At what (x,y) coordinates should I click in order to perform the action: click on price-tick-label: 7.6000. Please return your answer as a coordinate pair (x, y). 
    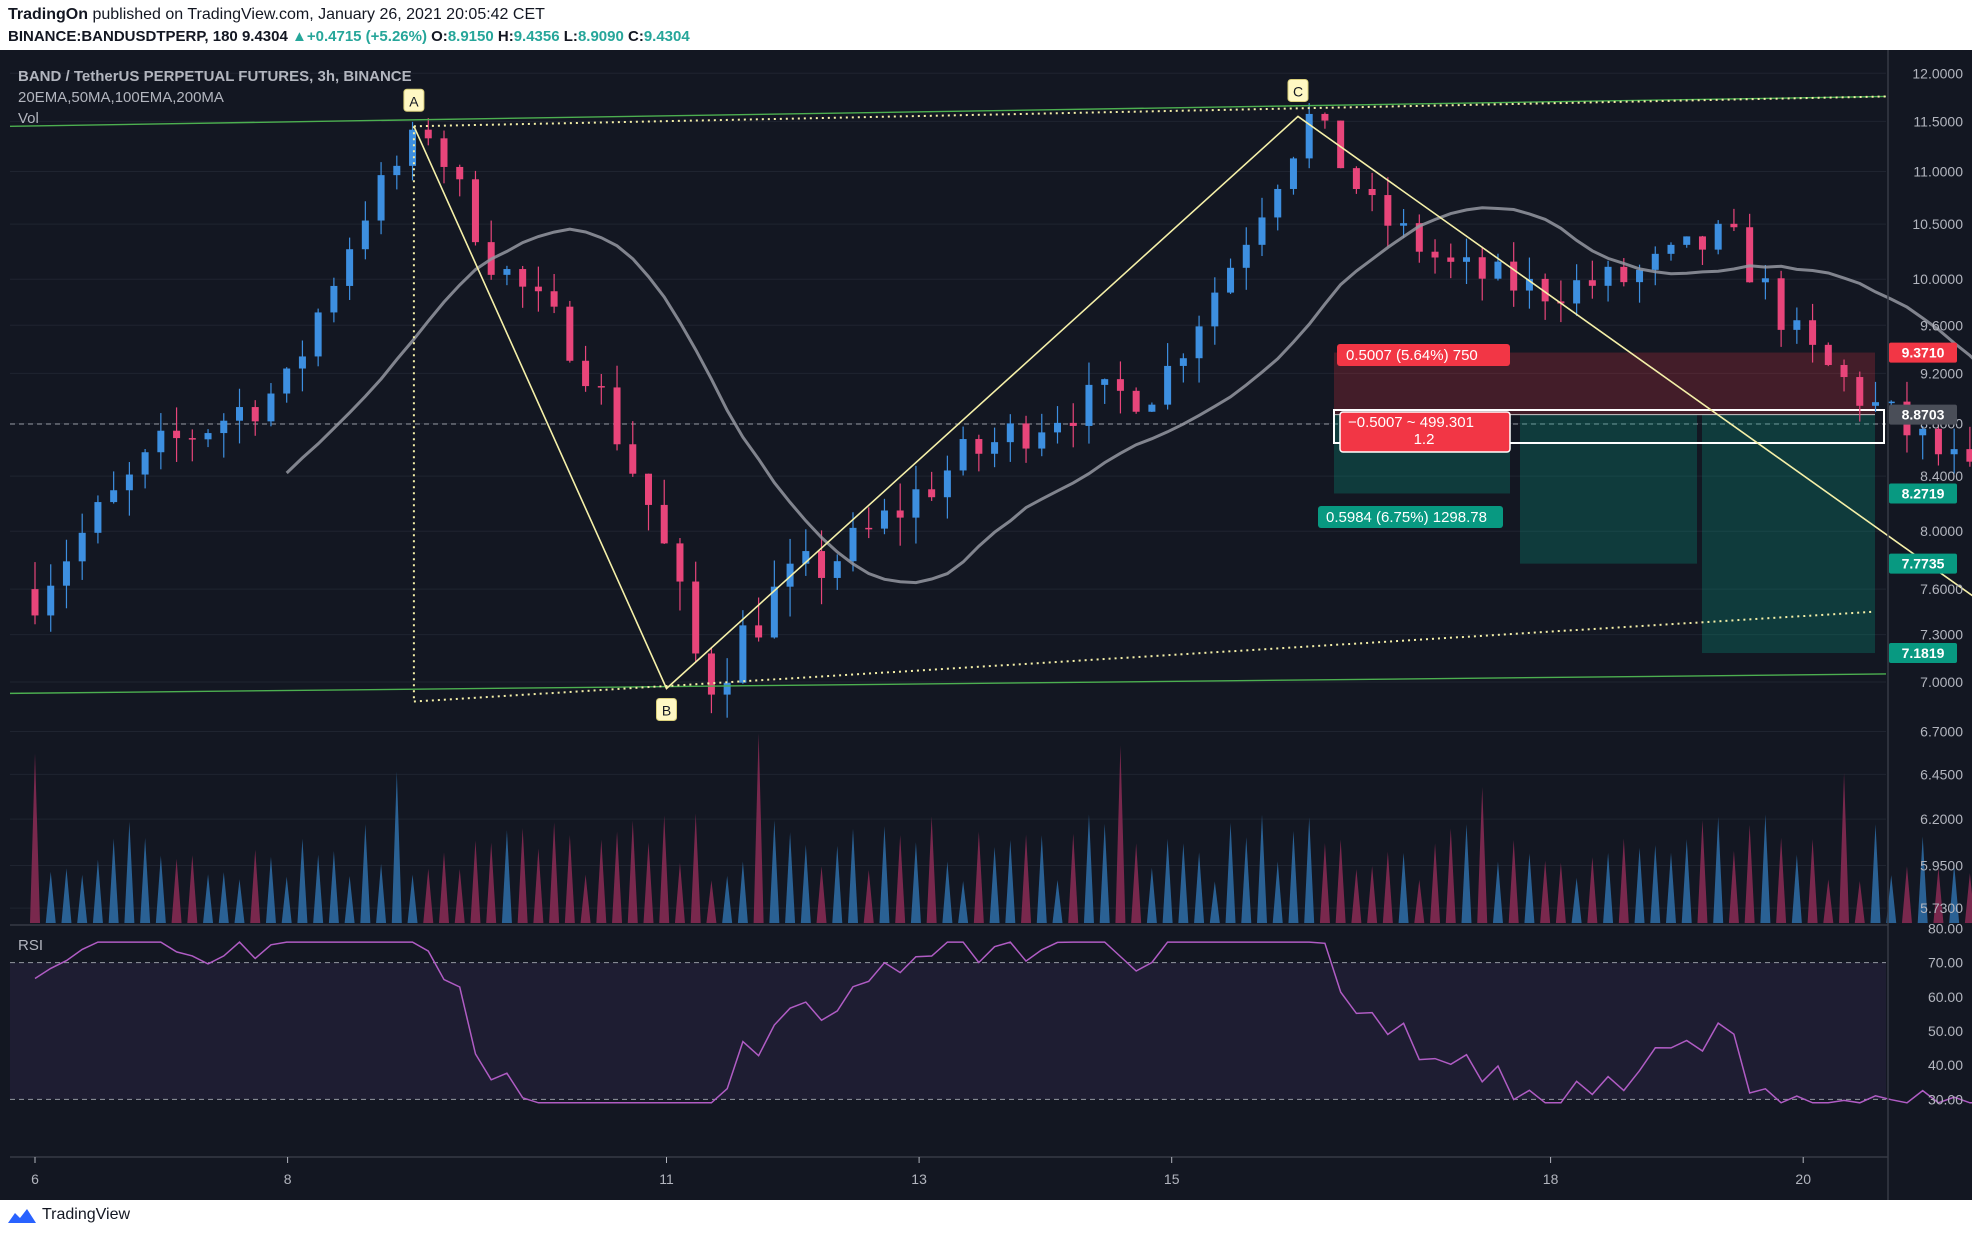
    Looking at the image, I should click on (1941, 589).